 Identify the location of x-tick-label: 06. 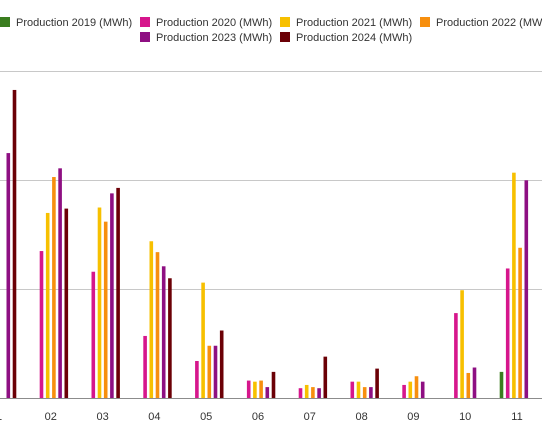
(258, 417).